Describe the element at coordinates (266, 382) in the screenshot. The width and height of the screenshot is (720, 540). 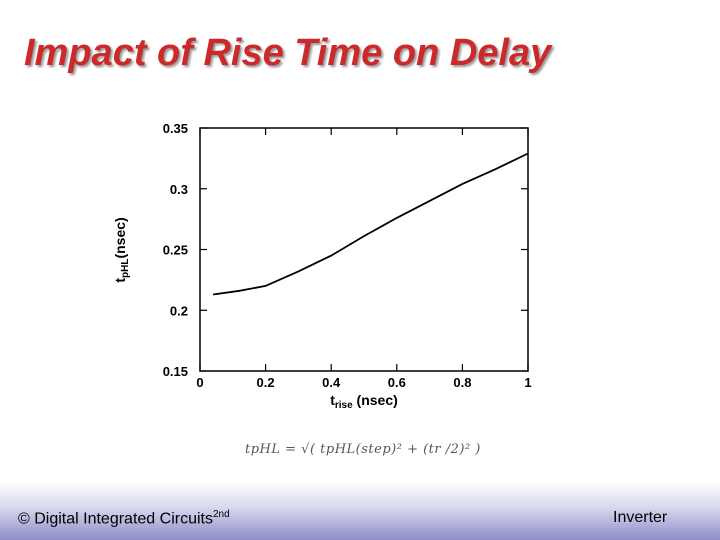
I see `x-tick-label: 0.2` at that location.